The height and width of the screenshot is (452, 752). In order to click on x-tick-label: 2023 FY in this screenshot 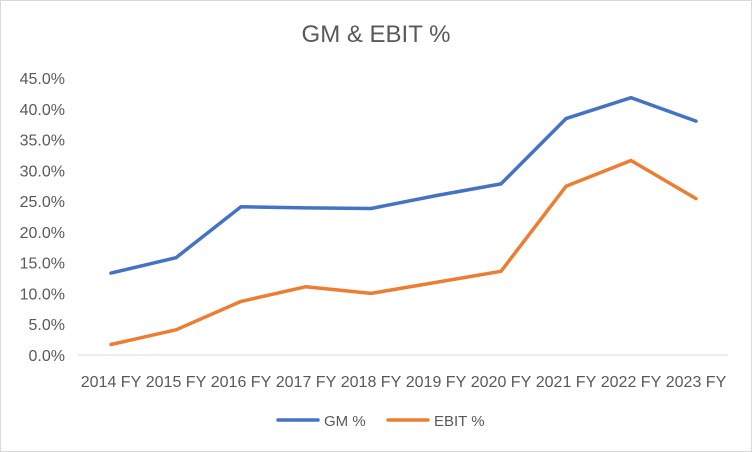, I will do `click(696, 382)`.